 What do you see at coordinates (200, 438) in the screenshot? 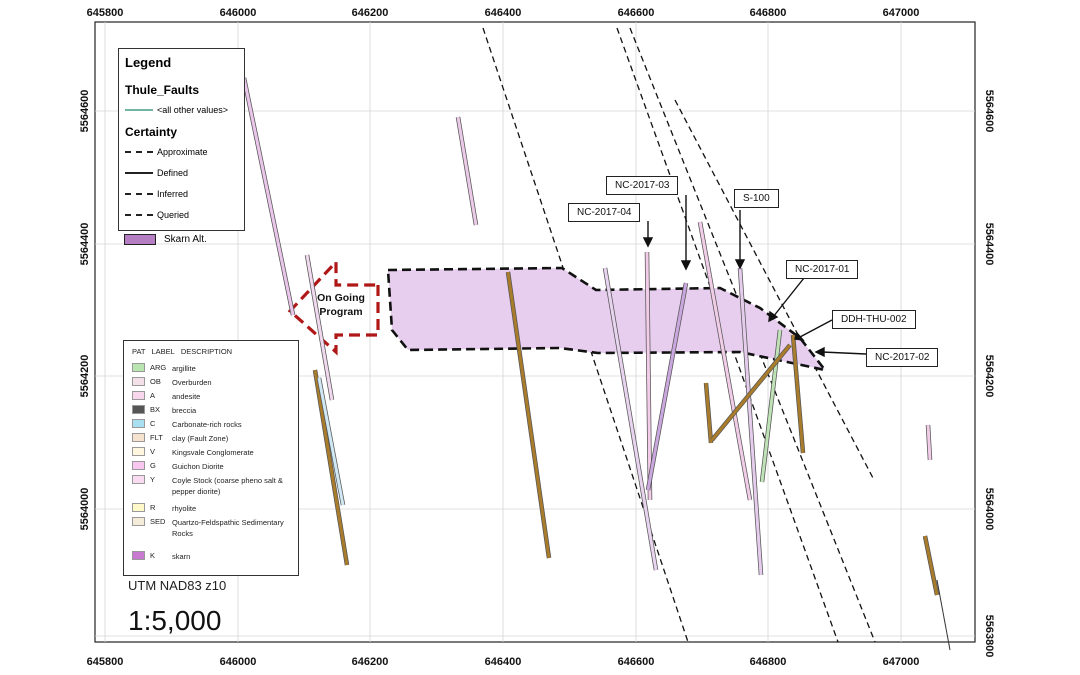
I see `lithology-description: clay (Fault Zone)` at bounding box center [200, 438].